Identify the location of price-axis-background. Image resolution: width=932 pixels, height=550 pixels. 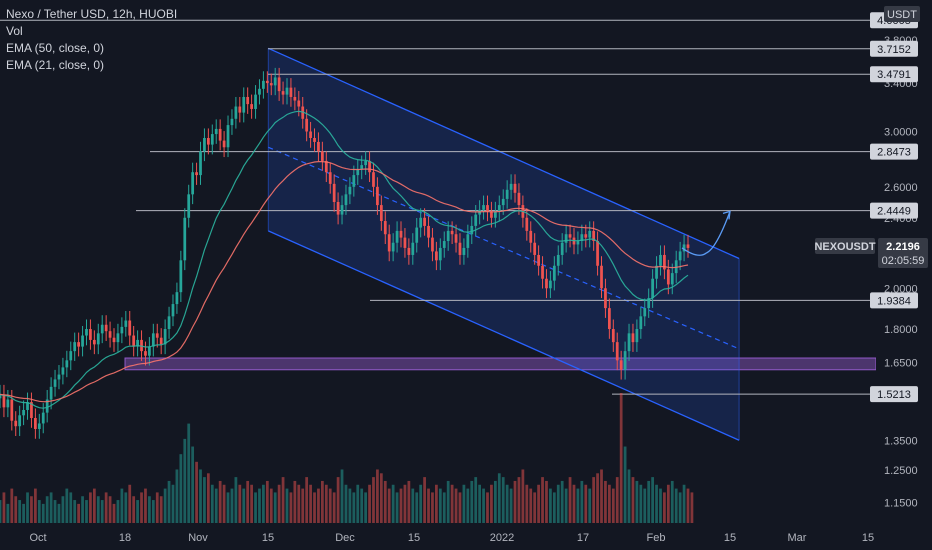
(904, 275).